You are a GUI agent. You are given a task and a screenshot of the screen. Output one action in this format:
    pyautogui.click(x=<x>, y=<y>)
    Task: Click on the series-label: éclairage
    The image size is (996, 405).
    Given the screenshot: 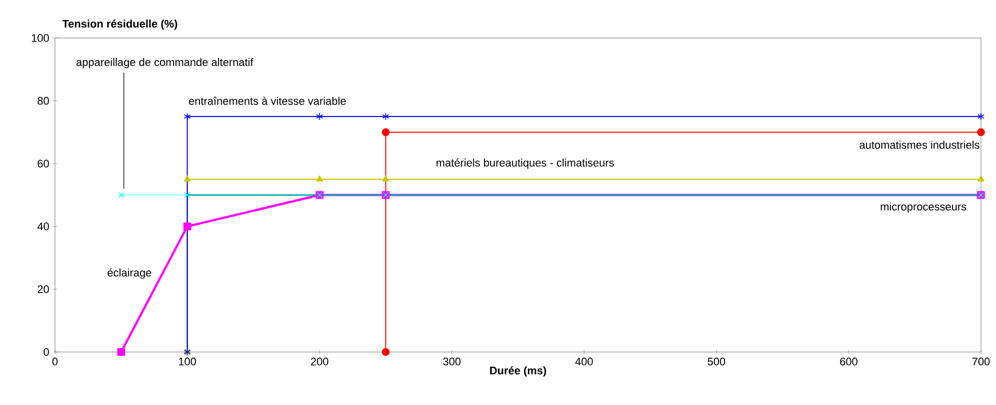 What is the action you would take?
    pyautogui.click(x=130, y=273)
    